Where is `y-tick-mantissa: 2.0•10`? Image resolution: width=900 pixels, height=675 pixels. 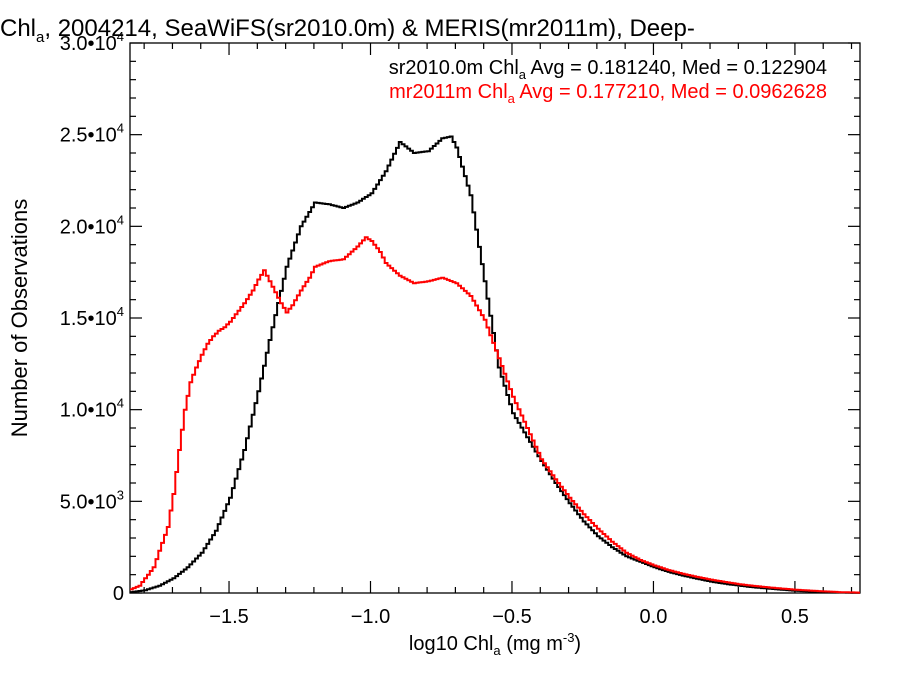 y-tick-mantissa: 2.0•10 is located at coordinates (88, 227).